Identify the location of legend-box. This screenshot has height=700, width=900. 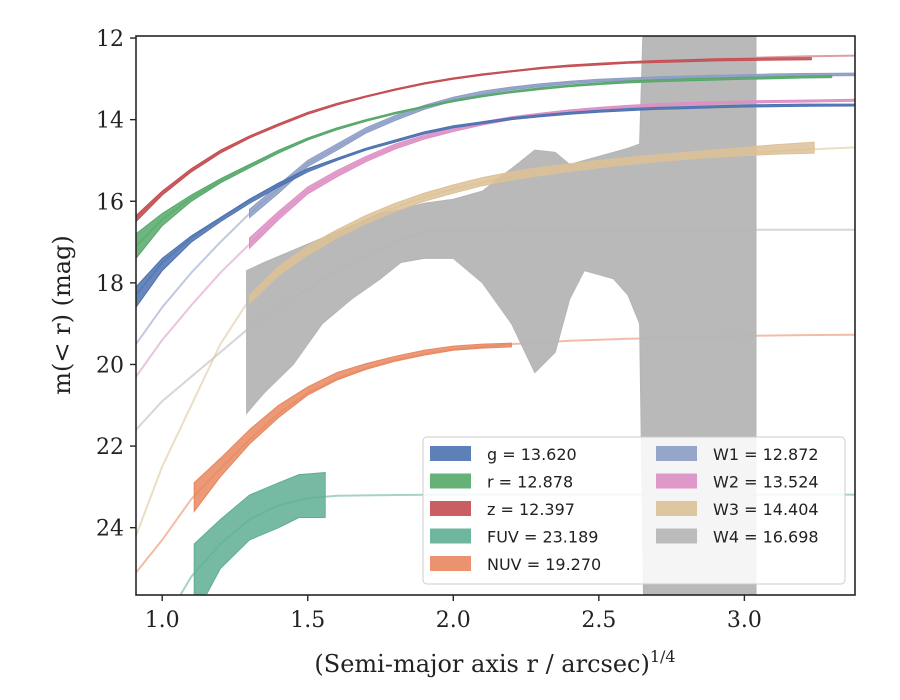
(634, 510).